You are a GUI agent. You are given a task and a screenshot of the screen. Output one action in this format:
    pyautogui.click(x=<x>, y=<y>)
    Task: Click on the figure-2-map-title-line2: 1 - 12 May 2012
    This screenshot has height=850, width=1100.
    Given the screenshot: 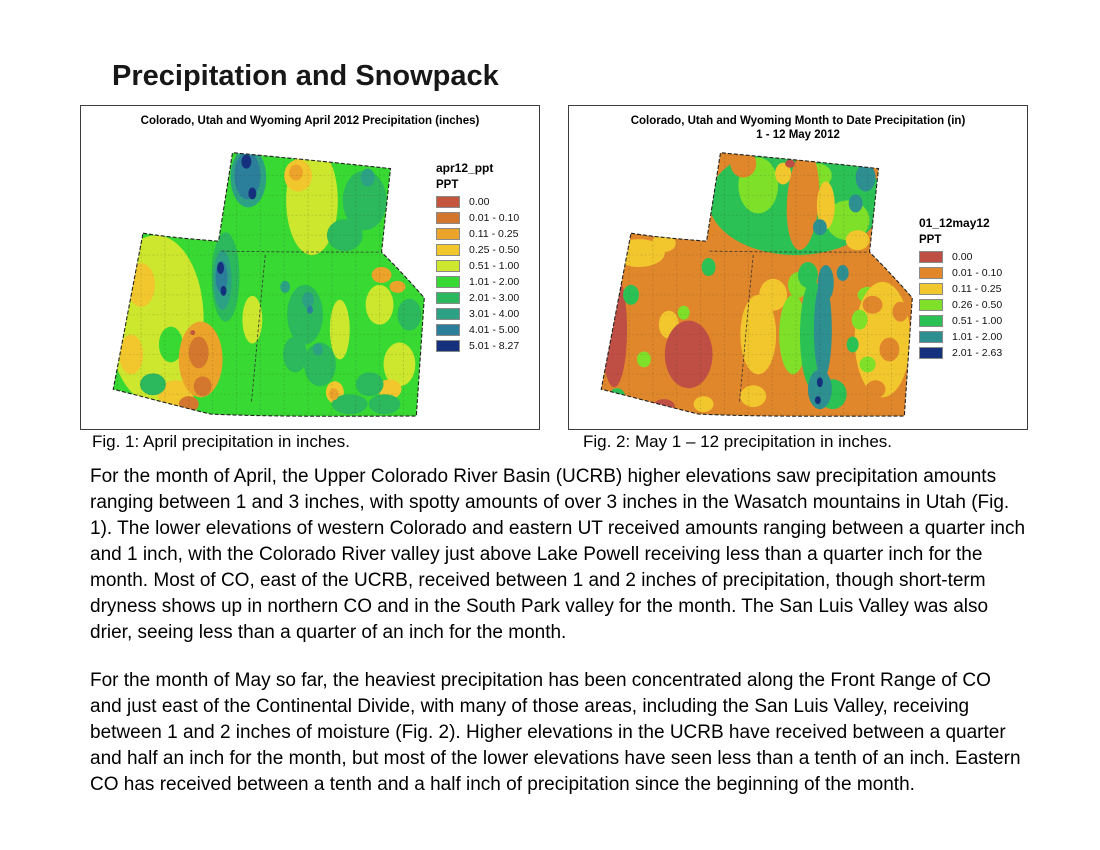 What is the action you would take?
    pyautogui.click(x=798, y=135)
    